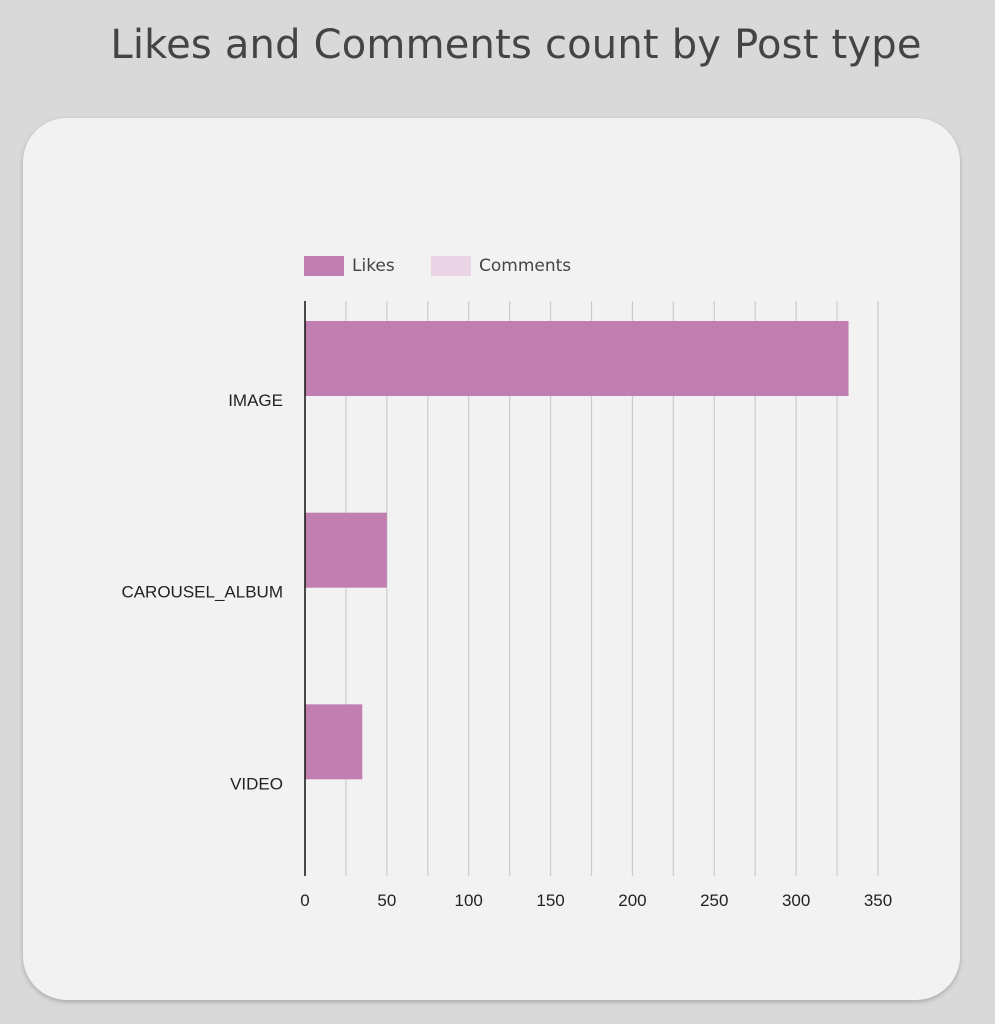 This screenshot has width=995, height=1024. What do you see at coordinates (525, 266) in the screenshot?
I see `legend-label-comments: Comments` at bounding box center [525, 266].